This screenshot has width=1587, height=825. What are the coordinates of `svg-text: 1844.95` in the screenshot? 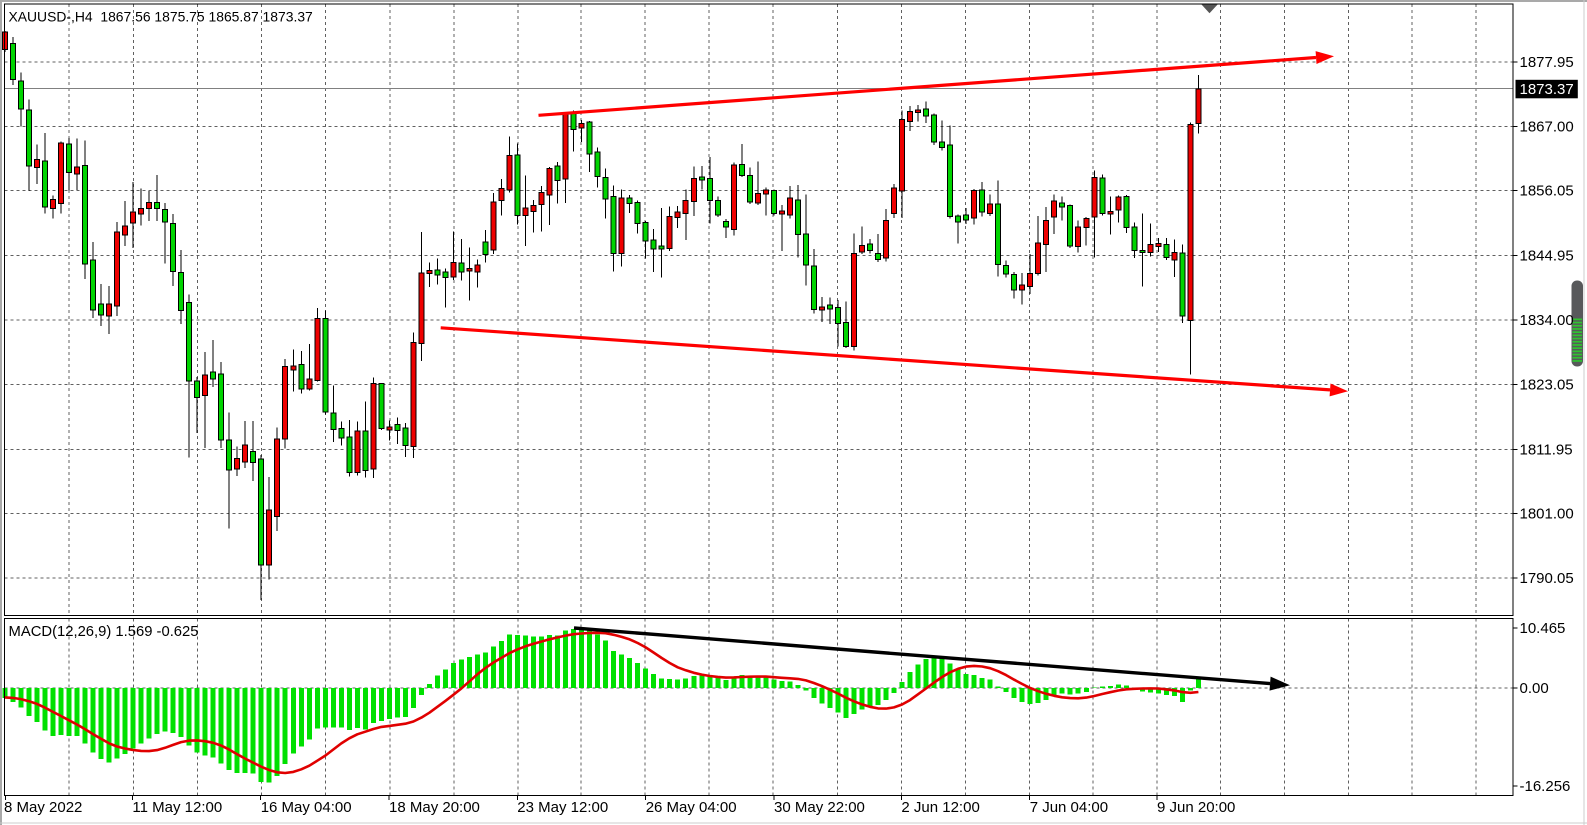 It's located at (1547, 255).